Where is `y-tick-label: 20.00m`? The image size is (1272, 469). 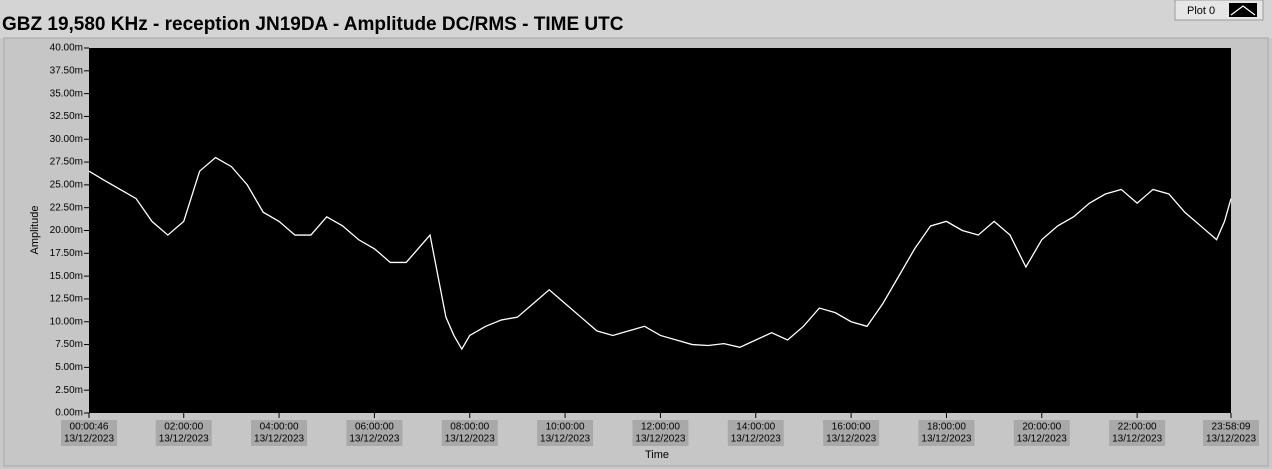 y-tick-label: 20.00m is located at coordinates (66, 230).